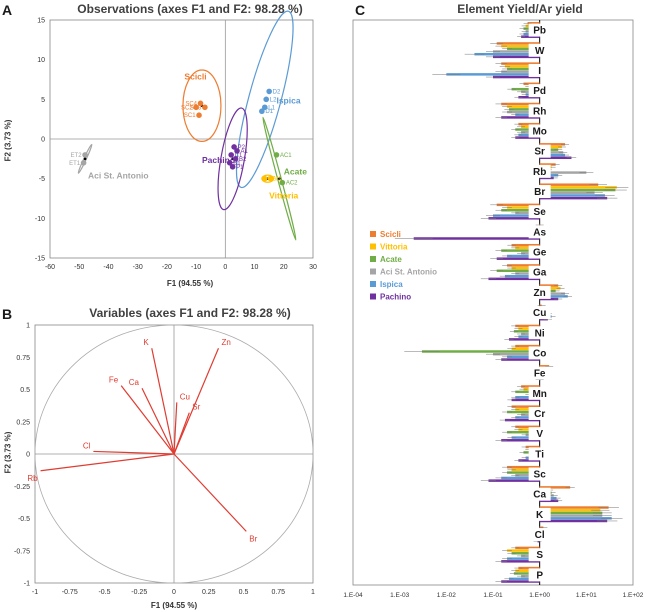 This screenshot has width=660, height=612. Describe the element at coordinates (278, 592) in the screenshot. I see `x-tick-label: 0.75` at that location.